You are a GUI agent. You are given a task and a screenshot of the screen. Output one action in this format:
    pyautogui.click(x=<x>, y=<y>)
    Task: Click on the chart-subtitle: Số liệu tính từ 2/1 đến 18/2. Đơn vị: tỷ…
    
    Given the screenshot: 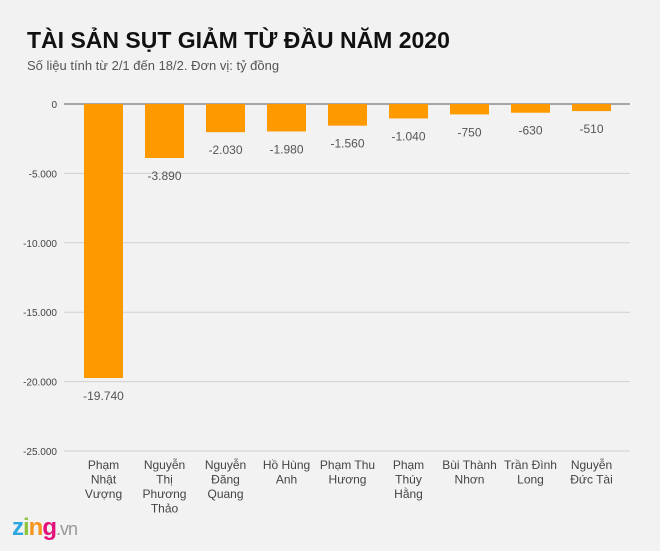 What is the action you would take?
    pyautogui.click(x=153, y=65)
    